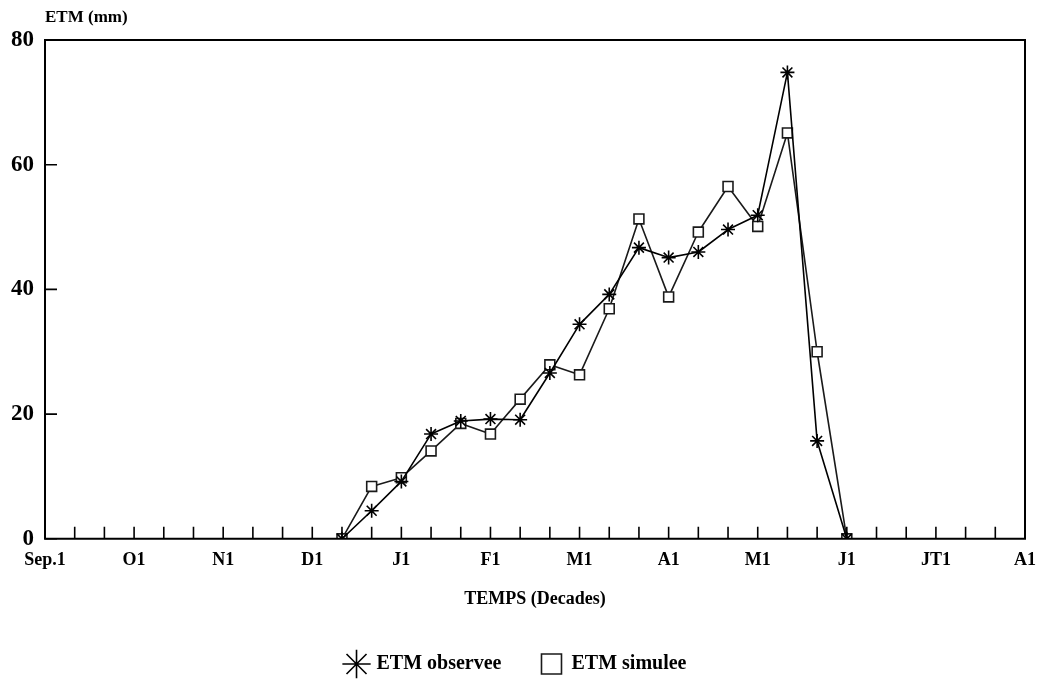  Describe the element at coordinates (22, 288) in the screenshot. I see `y-tick-label: 40` at that location.